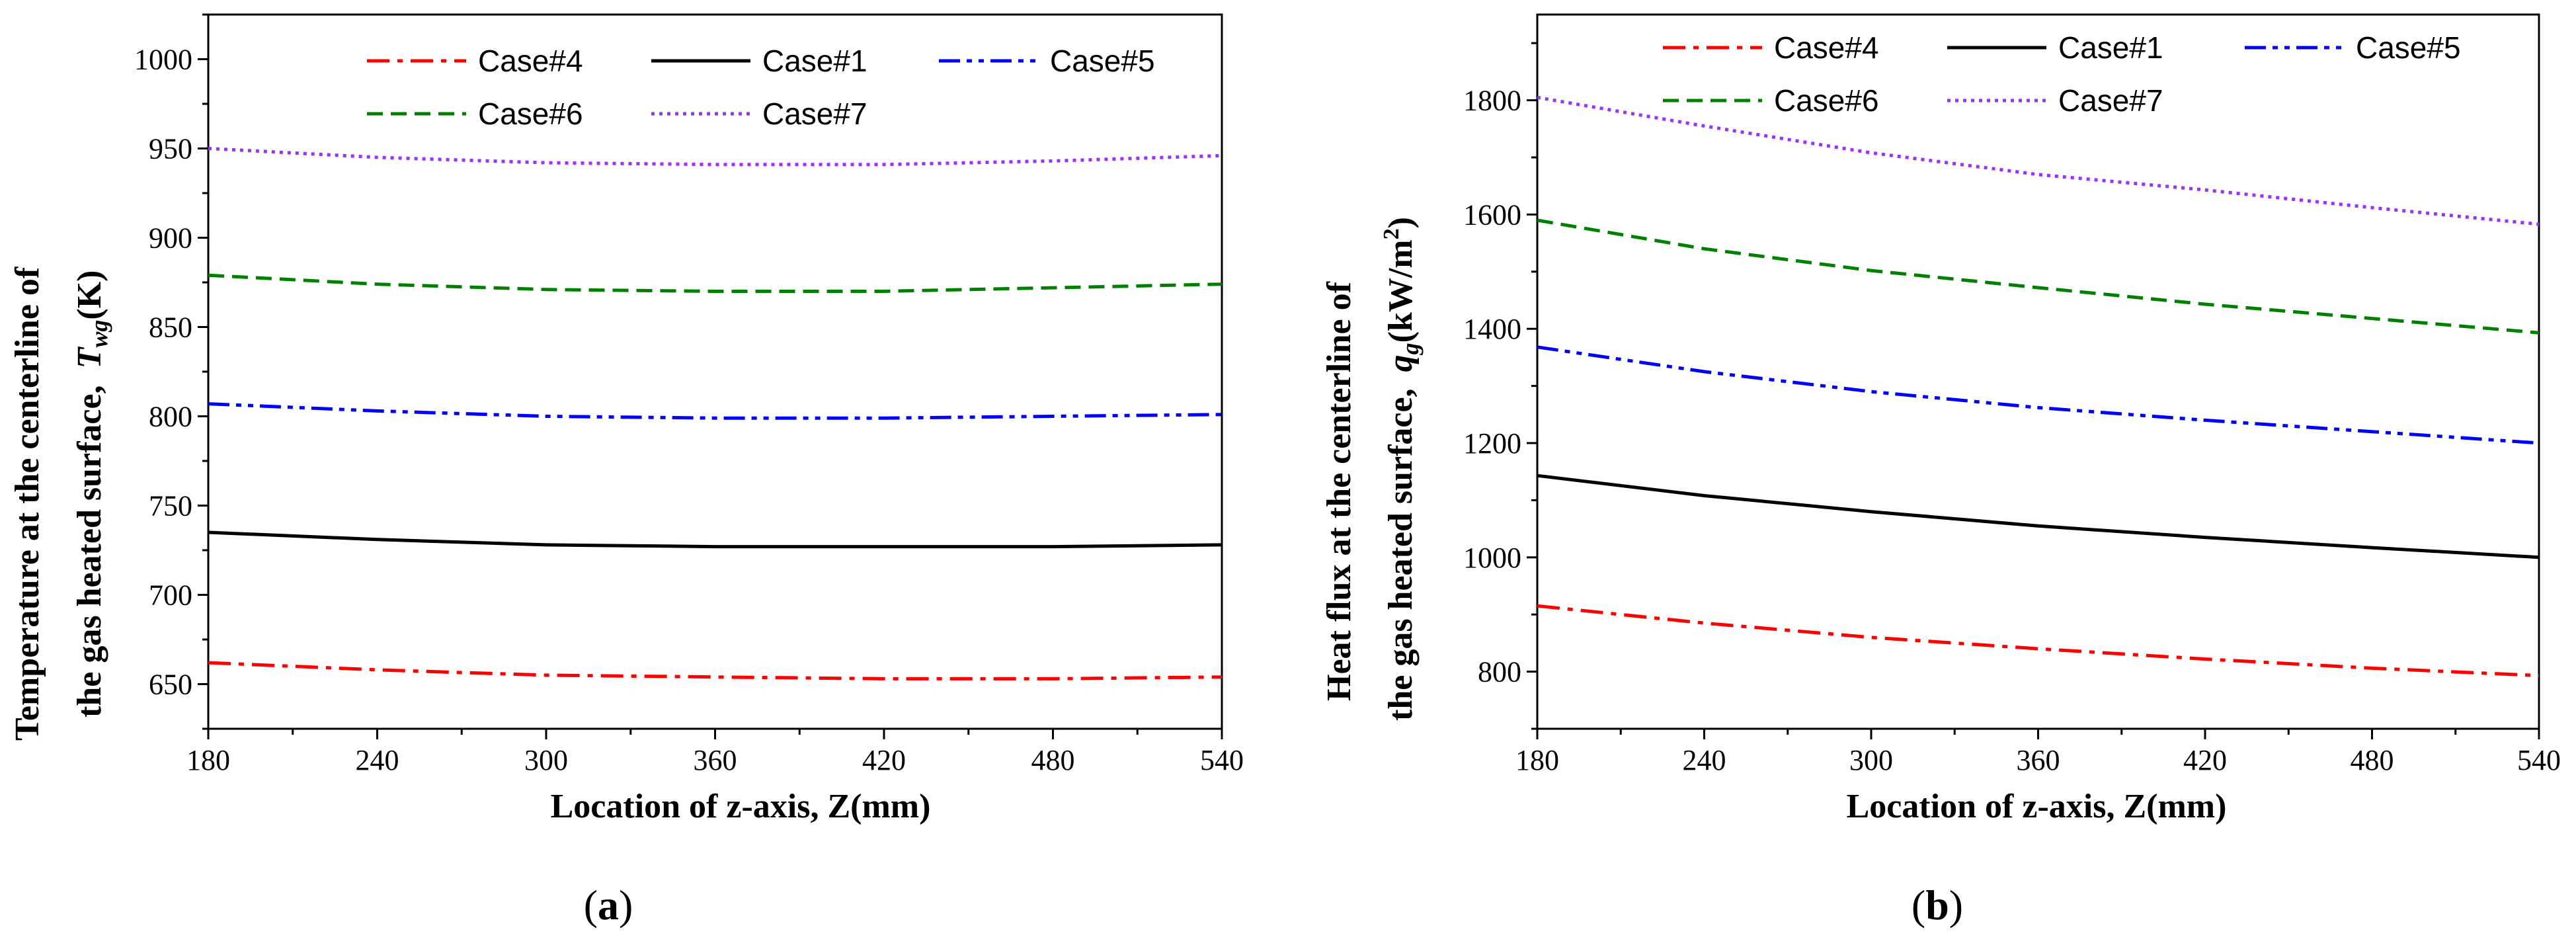 The width and height of the screenshot is (2576, 947). Describe the element at coordinates (171, 595) in the screenshot. I see `panel-a-y-tick-label: 700` at that location.